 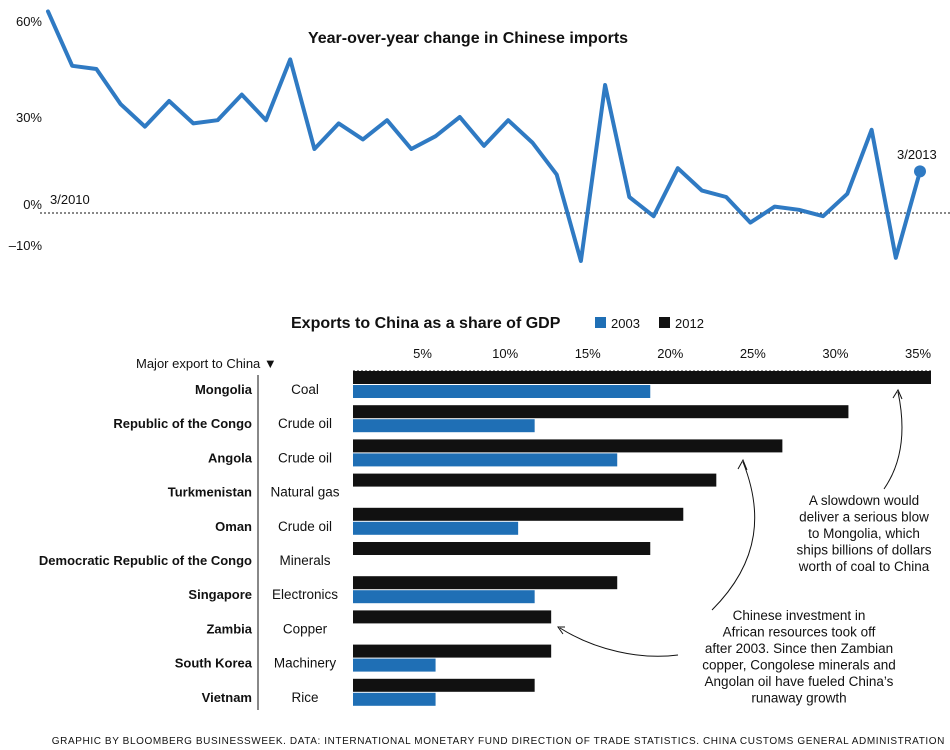 I want to click on annotation-line: A slowdown would, so click(x=864, y=500).